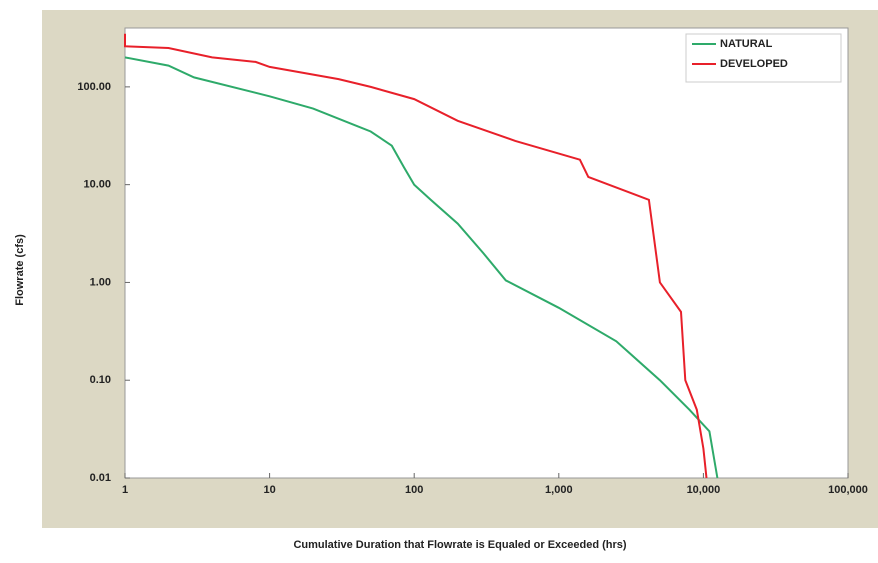  What do you see at coordinates (100, 478) in the screenshot?
I see `y-tick-label: 0.01` at bounding box center [100, 478].